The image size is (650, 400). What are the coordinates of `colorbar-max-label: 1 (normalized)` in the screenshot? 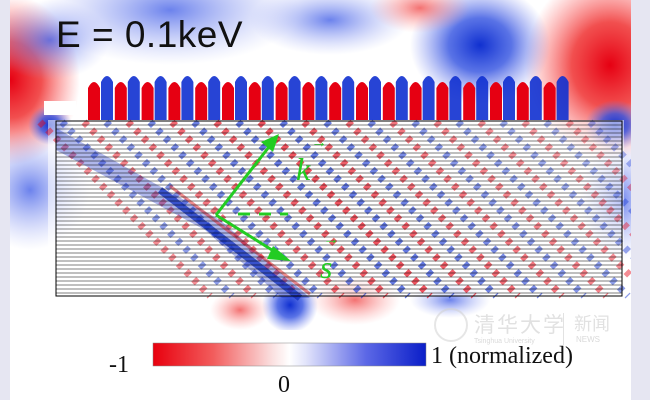 It's located at (502, 356).